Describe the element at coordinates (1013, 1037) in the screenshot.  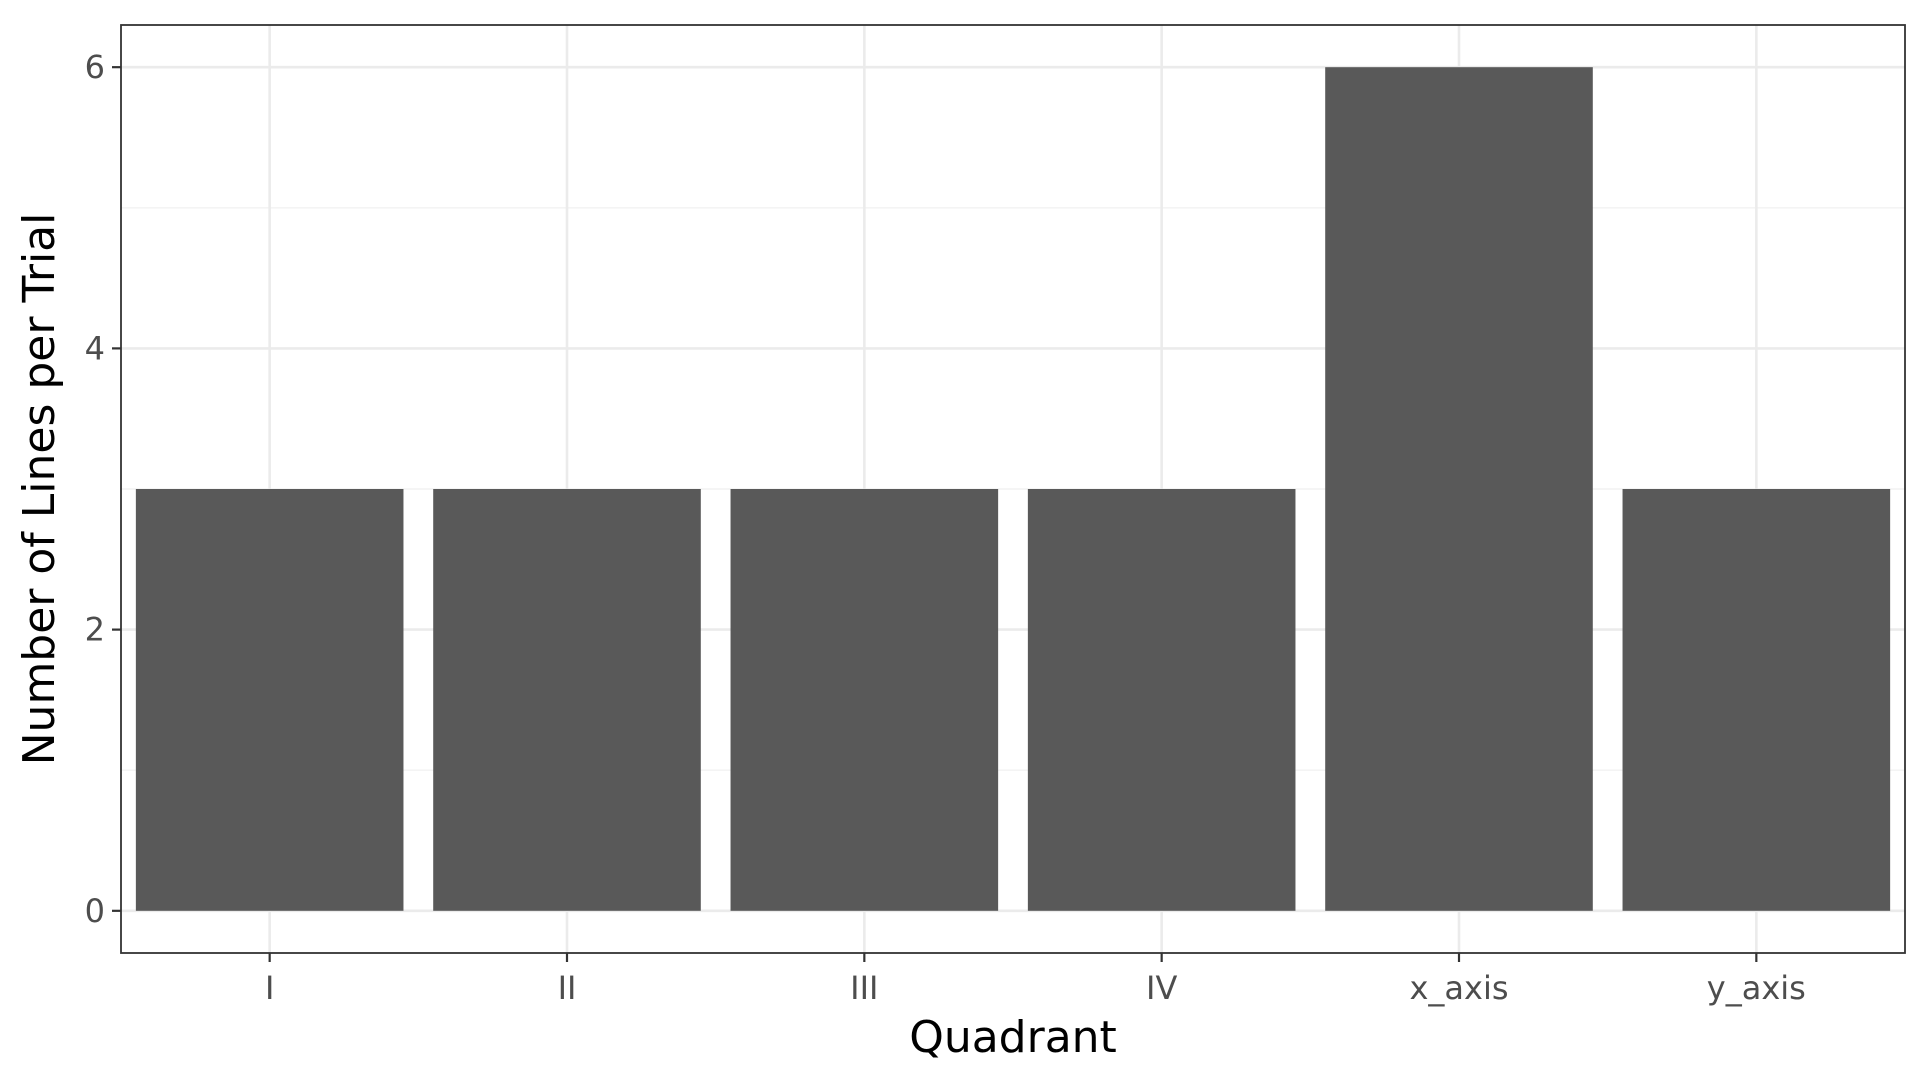
I see `x-axis-title: Quadrant` at that location.